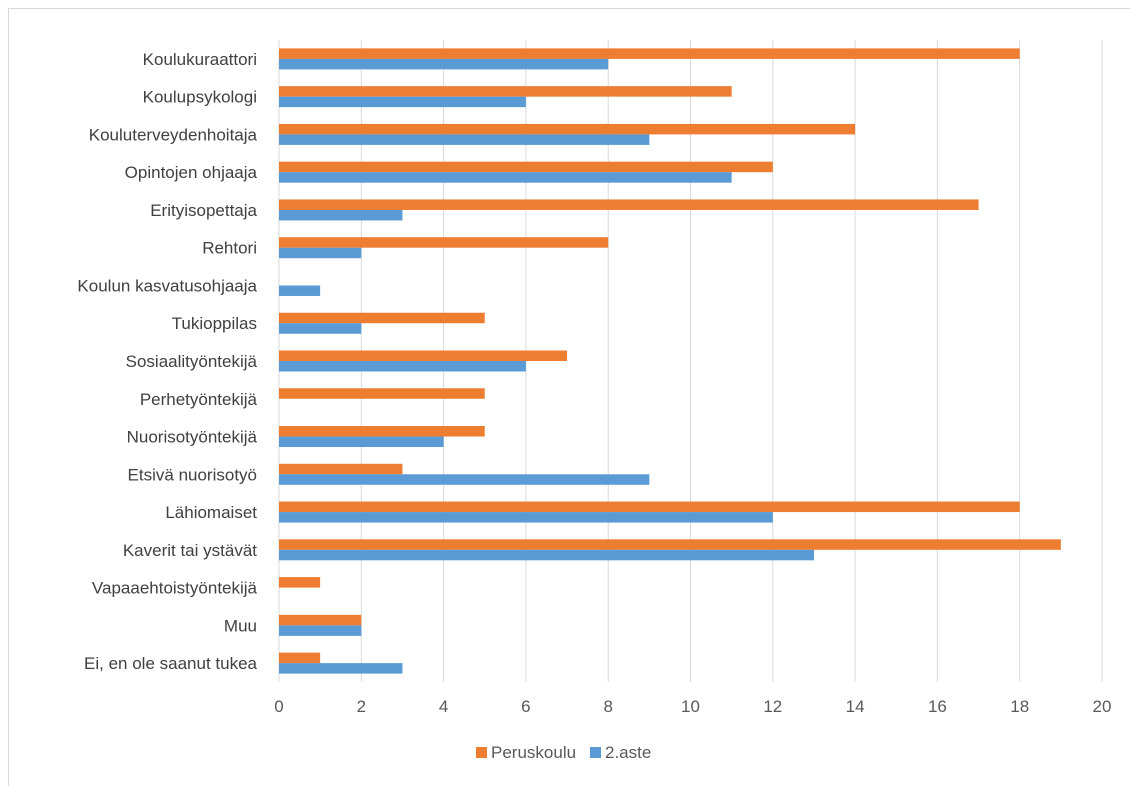 The image size is (1131, 787). I want to click on legend: Peruskoulu 2.aste, so click(563, 752).